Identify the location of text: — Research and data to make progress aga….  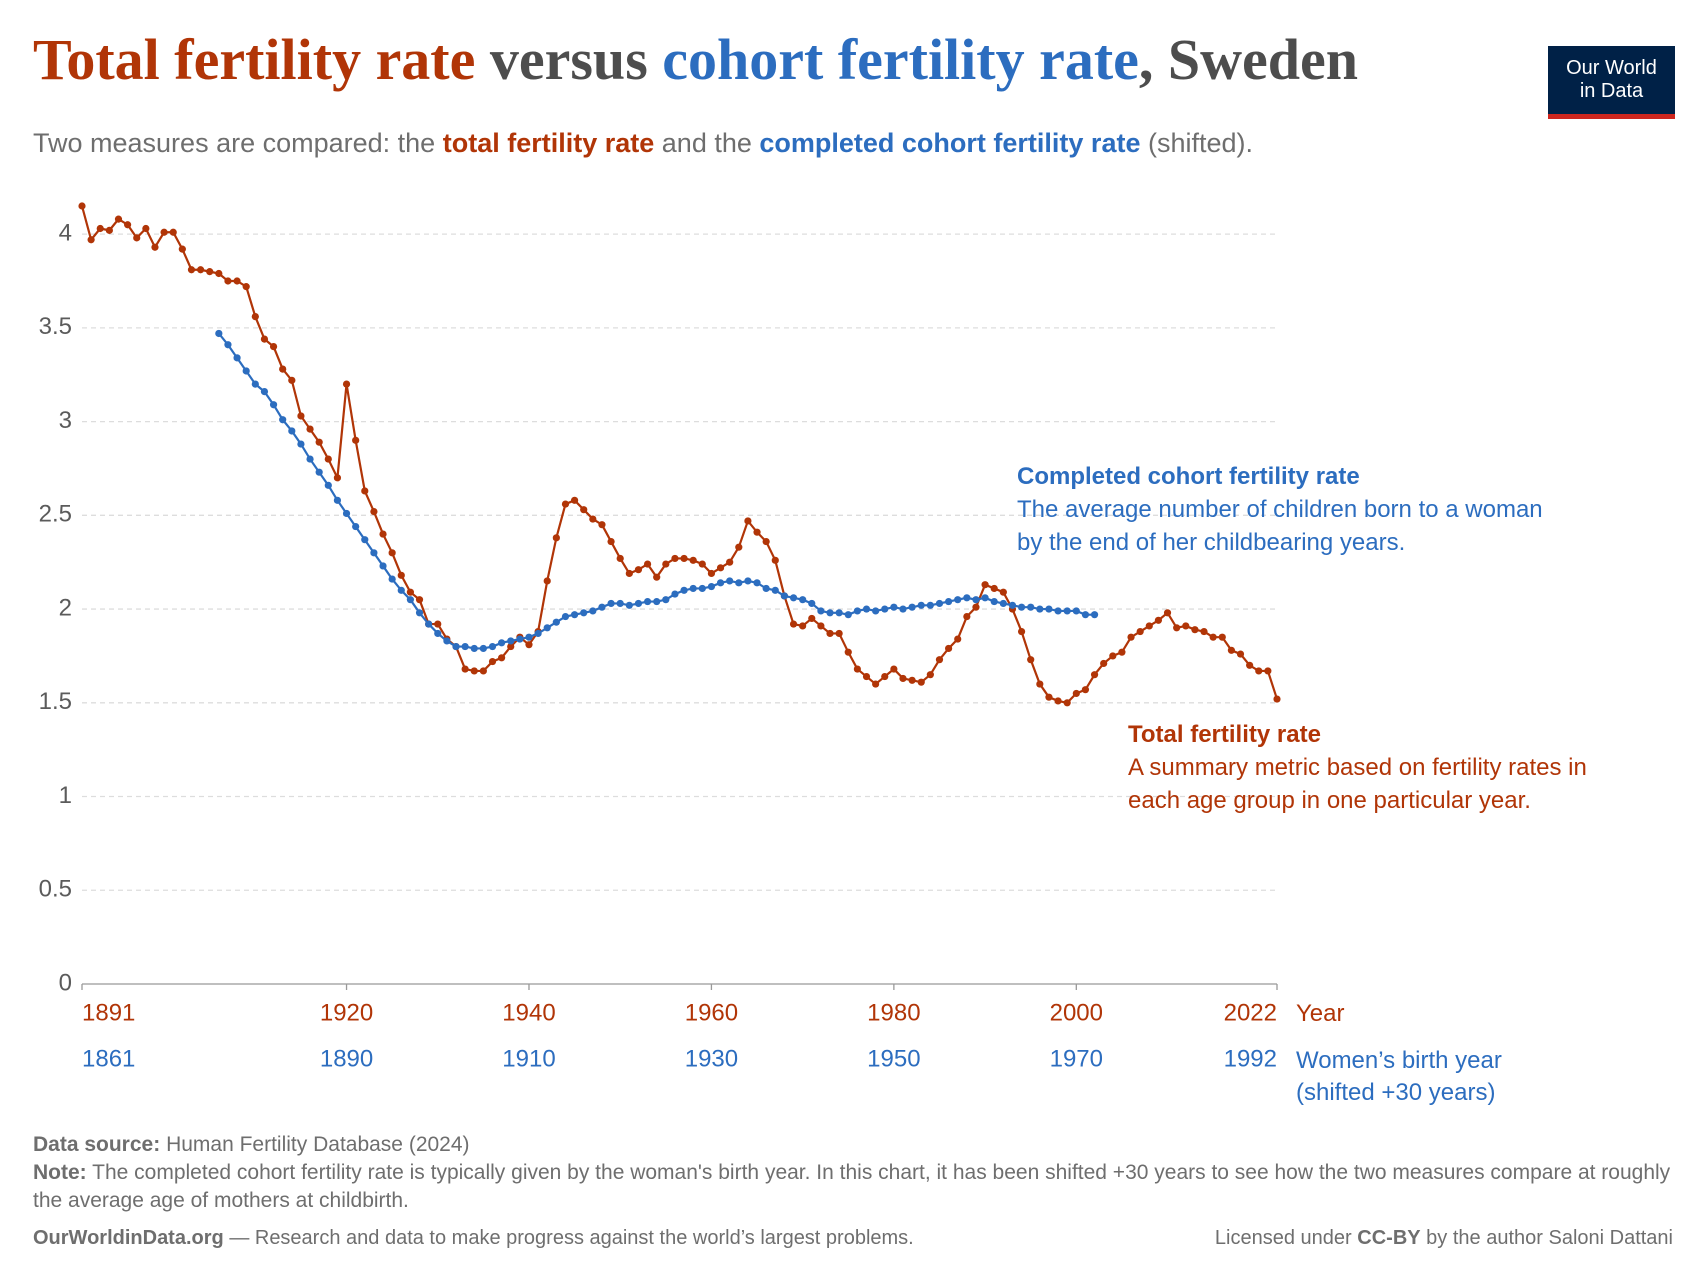
(571, 1238).